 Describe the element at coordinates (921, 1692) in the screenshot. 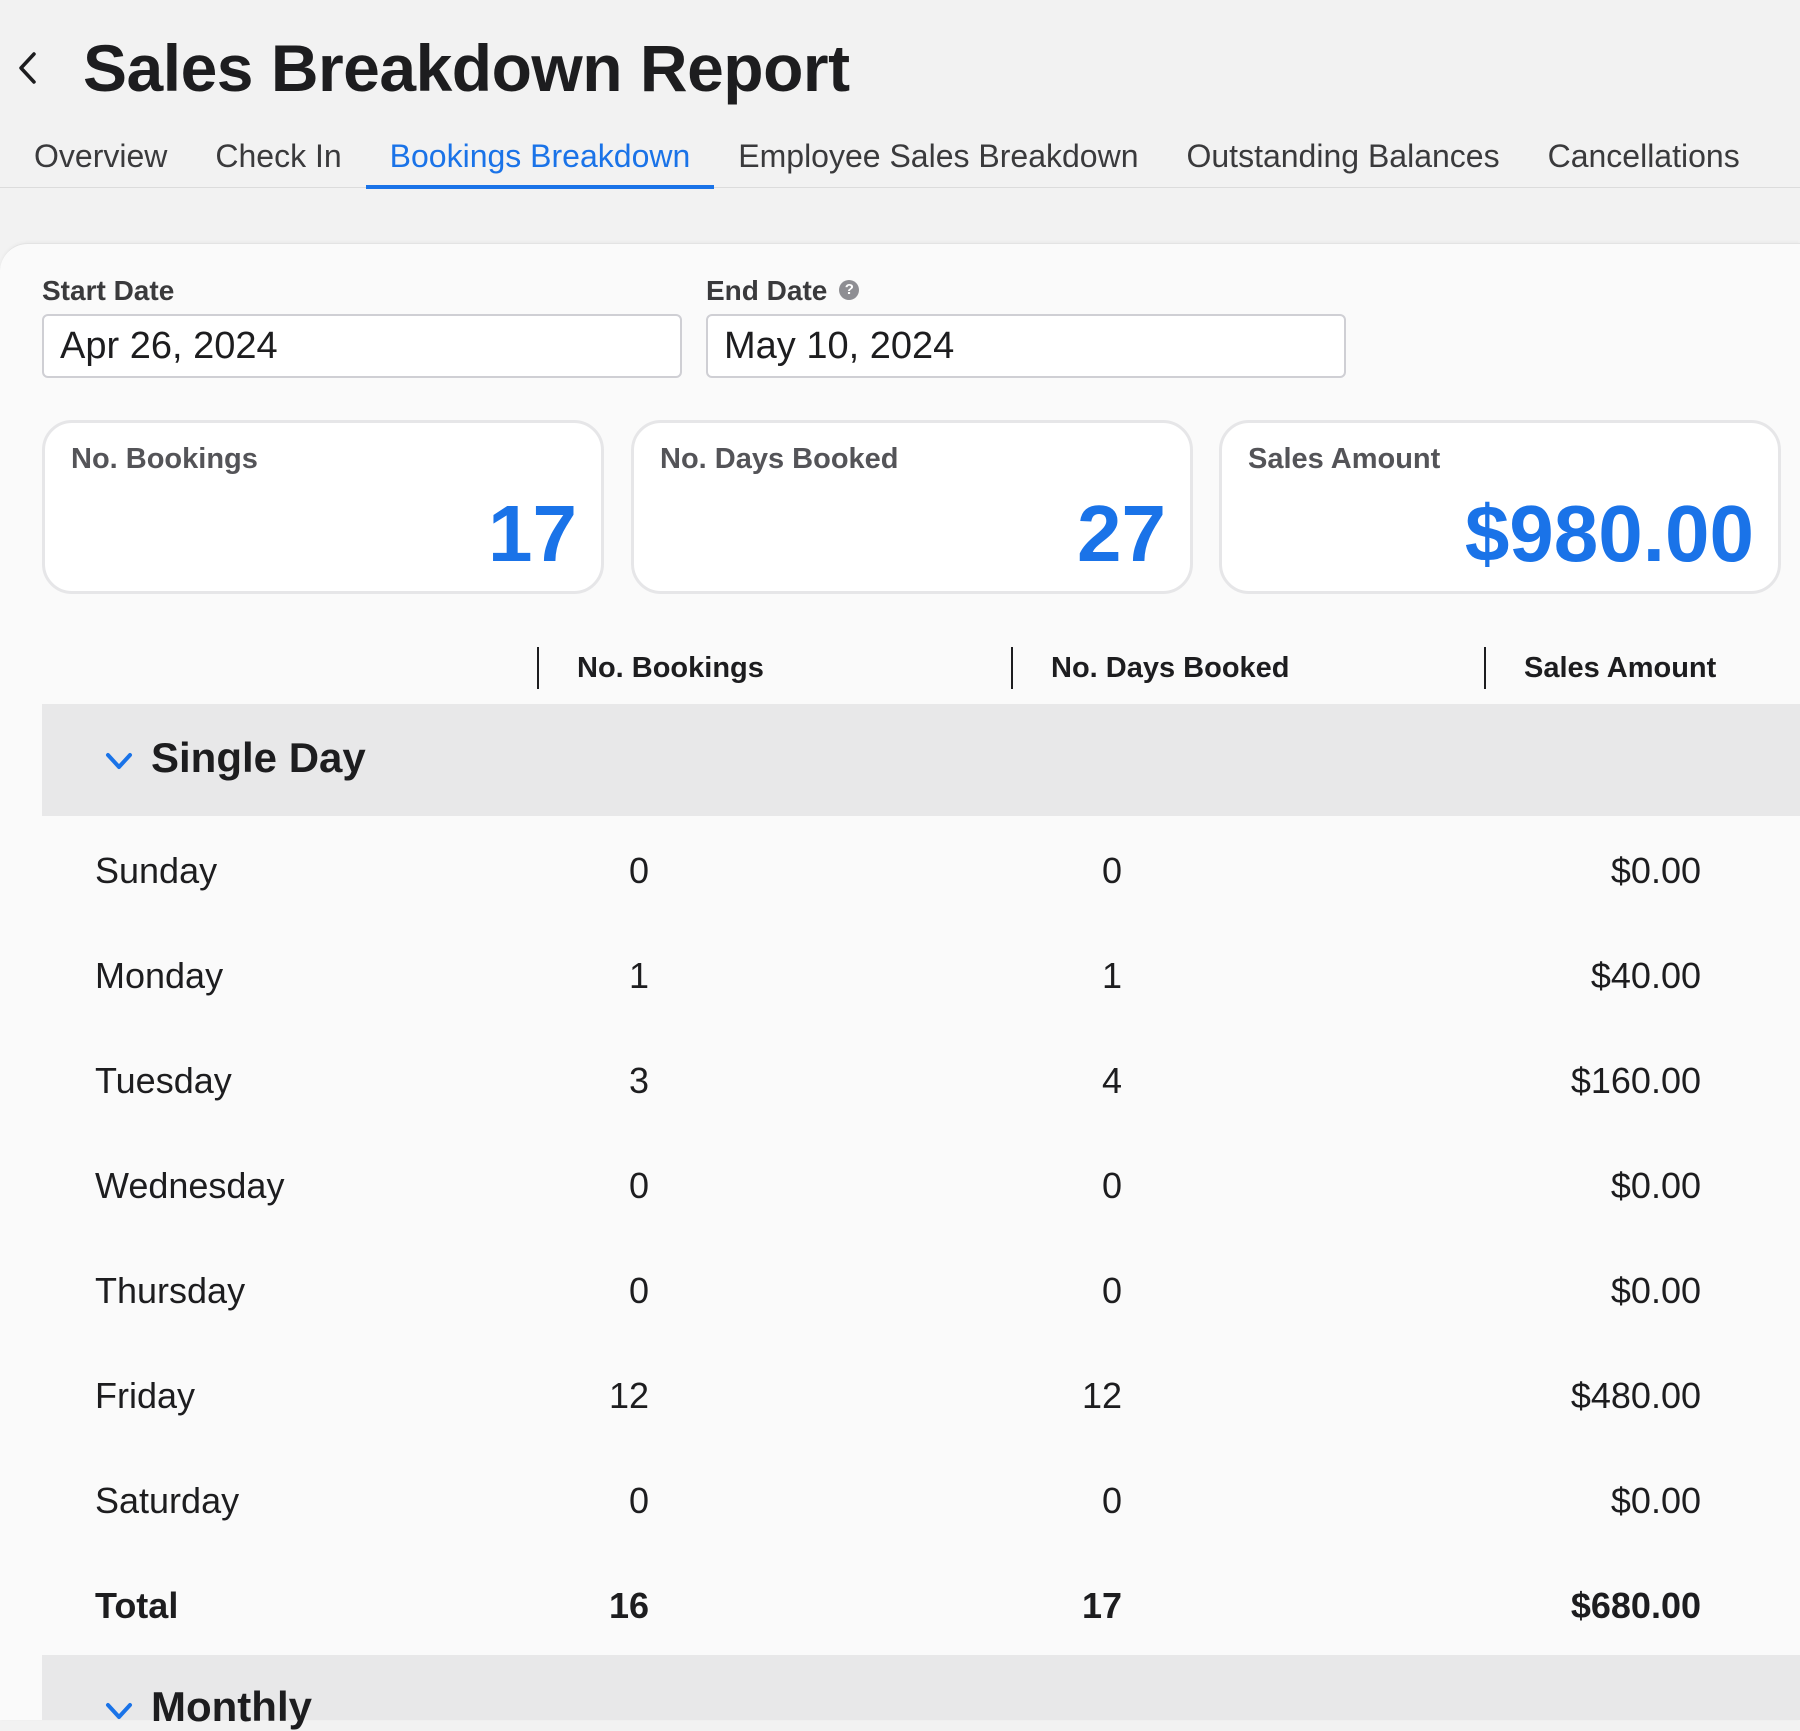

I see `group-header-monthly: Monthly` at that location.